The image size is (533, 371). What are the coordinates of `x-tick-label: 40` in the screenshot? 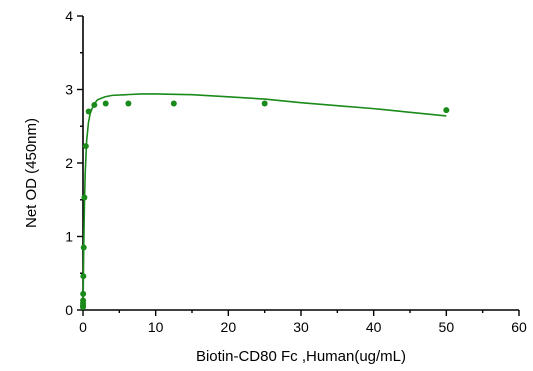 It's located at (374, 327).